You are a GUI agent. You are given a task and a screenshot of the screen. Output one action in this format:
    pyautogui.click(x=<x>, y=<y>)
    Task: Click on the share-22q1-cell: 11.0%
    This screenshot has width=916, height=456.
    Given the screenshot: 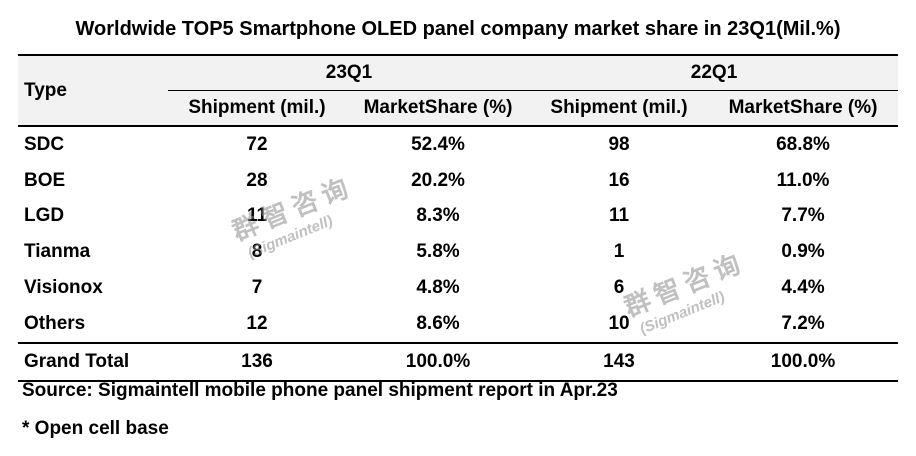 What is the action you would take?
    pyautogui.click(x=803, y=180)
    